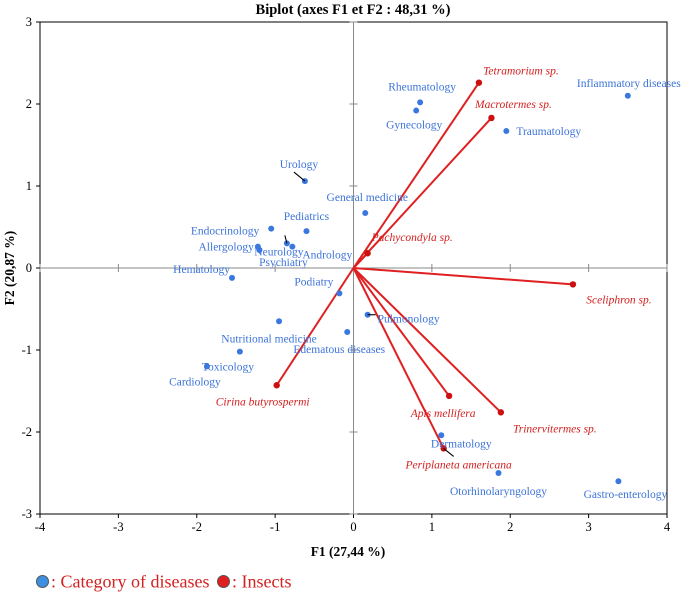 The image size is (685, 597). Describe the element at coordinates (195, 382) in the screenshot. I see `disease-label: Cardiology` at that location.